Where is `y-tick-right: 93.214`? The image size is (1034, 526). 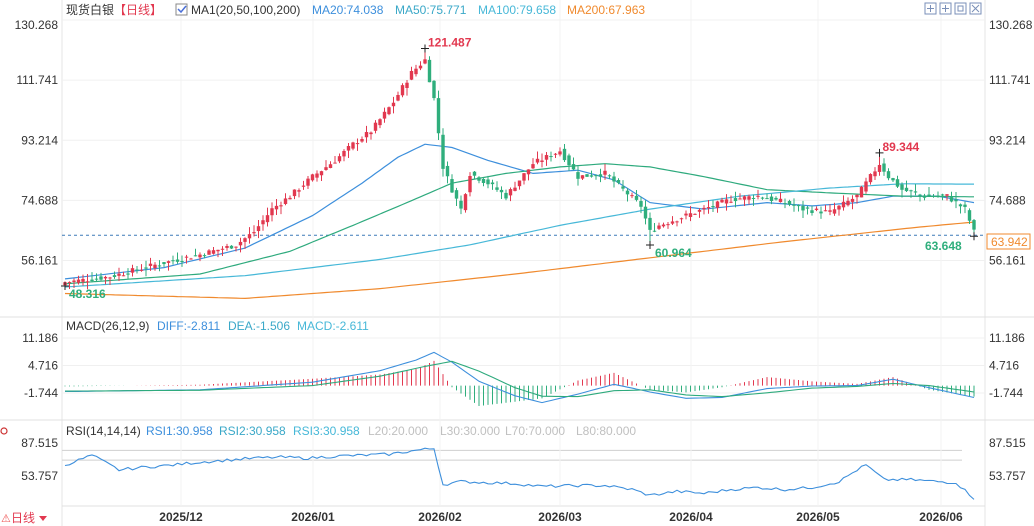 y-tick-right: 93.214 is located at coordinates (1007, 140).